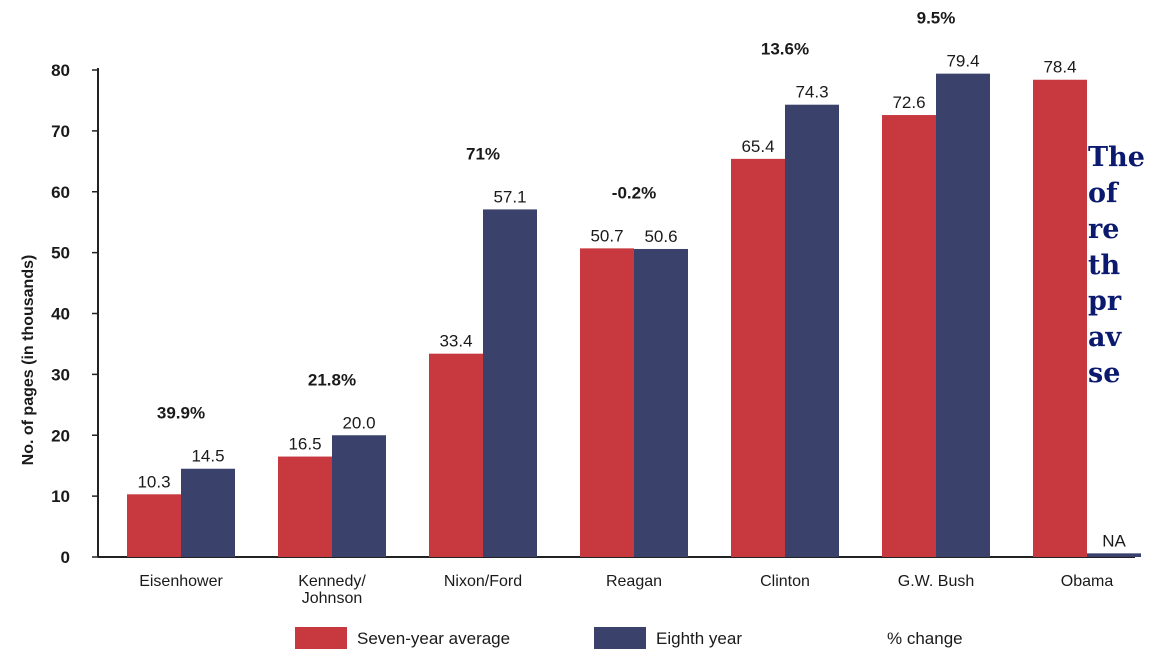 The image size is (1153, 654). What do you see at coordinates (811, 92) in the screenshot?
I see `bar-value-label: 74.3` at bounding box center [811, 92].